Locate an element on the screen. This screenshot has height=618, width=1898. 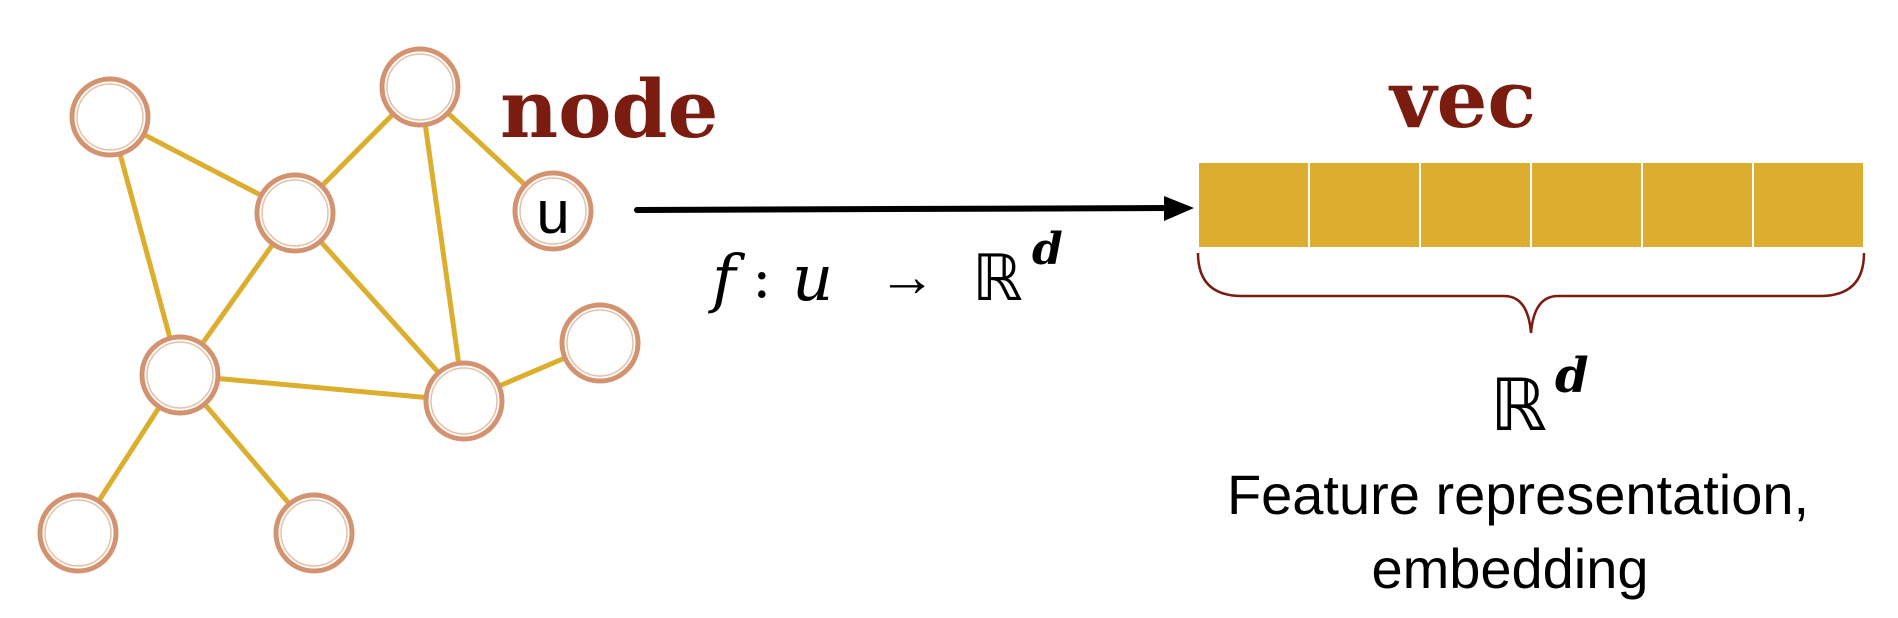
formula-R: ℝ is located at coordinates (997, 278).